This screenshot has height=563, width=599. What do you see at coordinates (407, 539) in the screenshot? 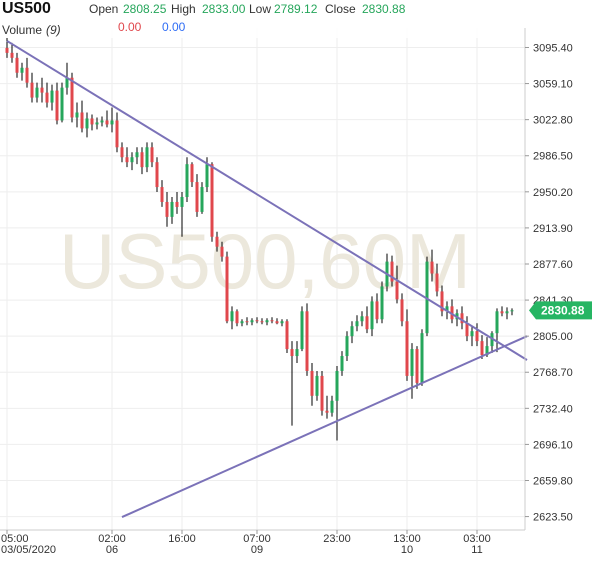
I see `x-tick-time: 13:00` at bounding box center [407, 539].